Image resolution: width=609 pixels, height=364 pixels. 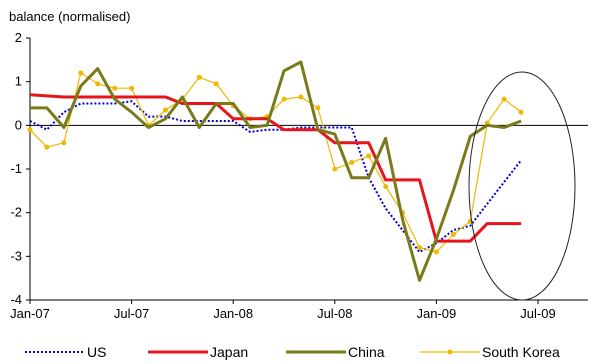 What do you see at coordinates (292, 352) in the screenshot?
I see `legend: US Japan China South Korea` at bounding box center [292, 352].